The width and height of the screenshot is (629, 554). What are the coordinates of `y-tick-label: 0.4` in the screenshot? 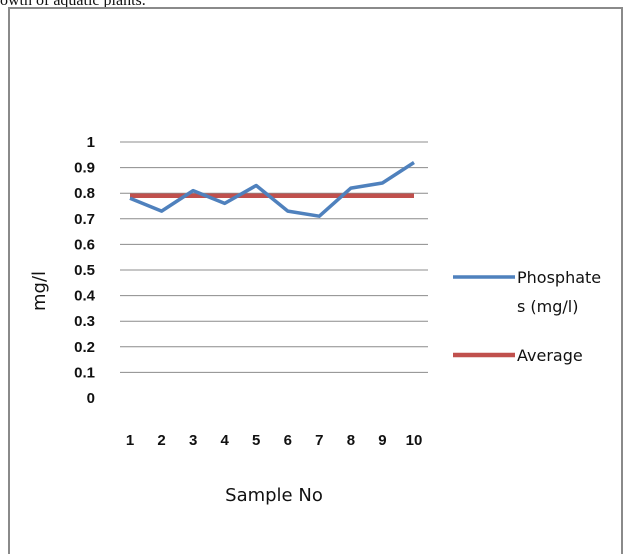 It's located at (85, 296).